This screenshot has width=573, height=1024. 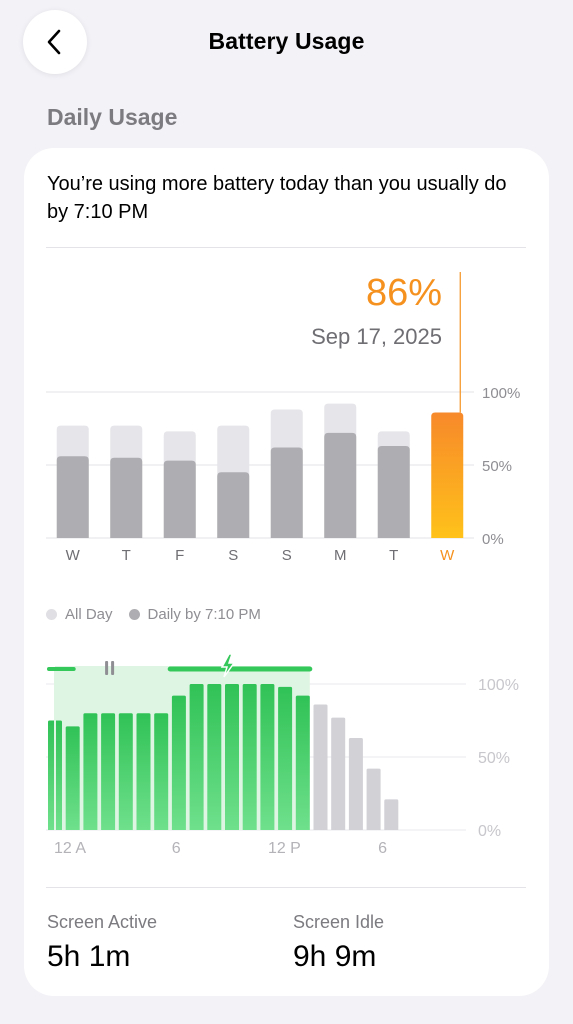 I want to click on page-title: Battery Usage, so click(x=286, y=41).